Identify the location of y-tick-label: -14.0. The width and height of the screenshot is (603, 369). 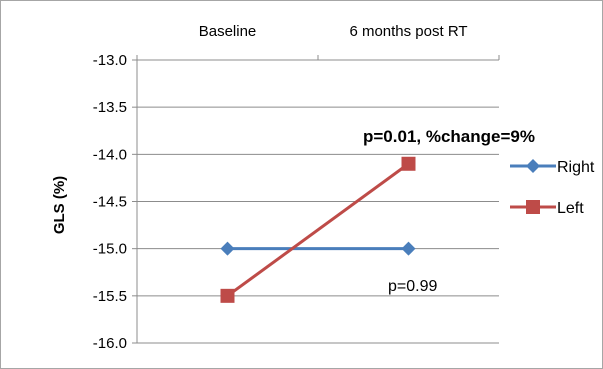
(110, 154).